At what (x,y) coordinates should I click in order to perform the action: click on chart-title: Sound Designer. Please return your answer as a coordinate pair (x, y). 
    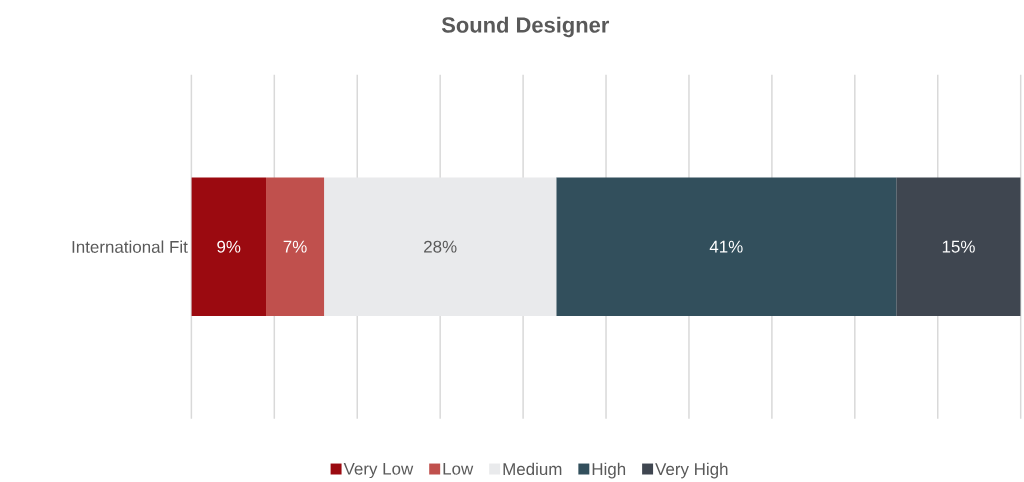
    Looking at the image, I should click on (525, 26).